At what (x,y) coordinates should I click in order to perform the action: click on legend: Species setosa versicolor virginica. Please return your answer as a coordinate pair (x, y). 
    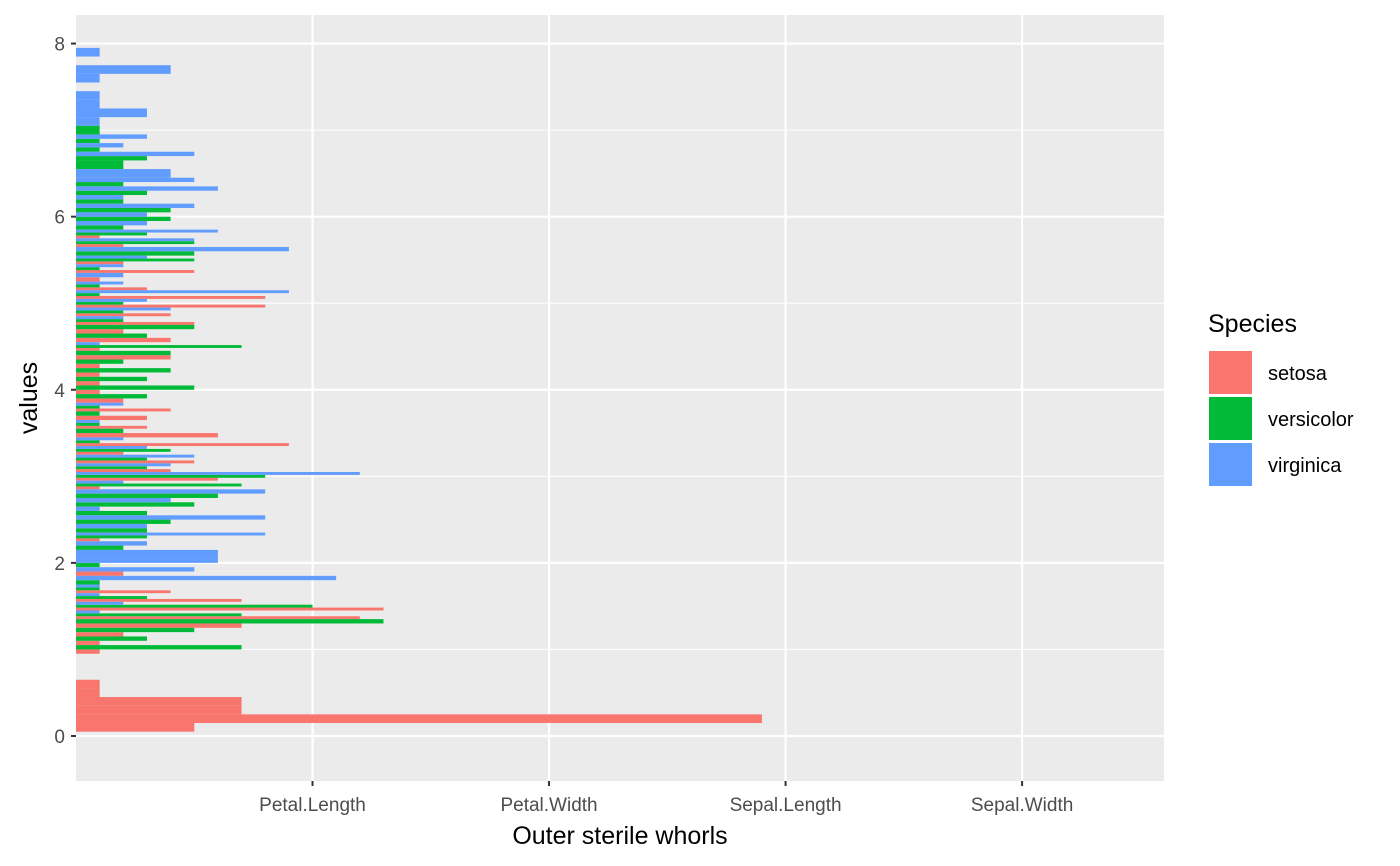
    Looking at the image, I should click on (1281, 398).